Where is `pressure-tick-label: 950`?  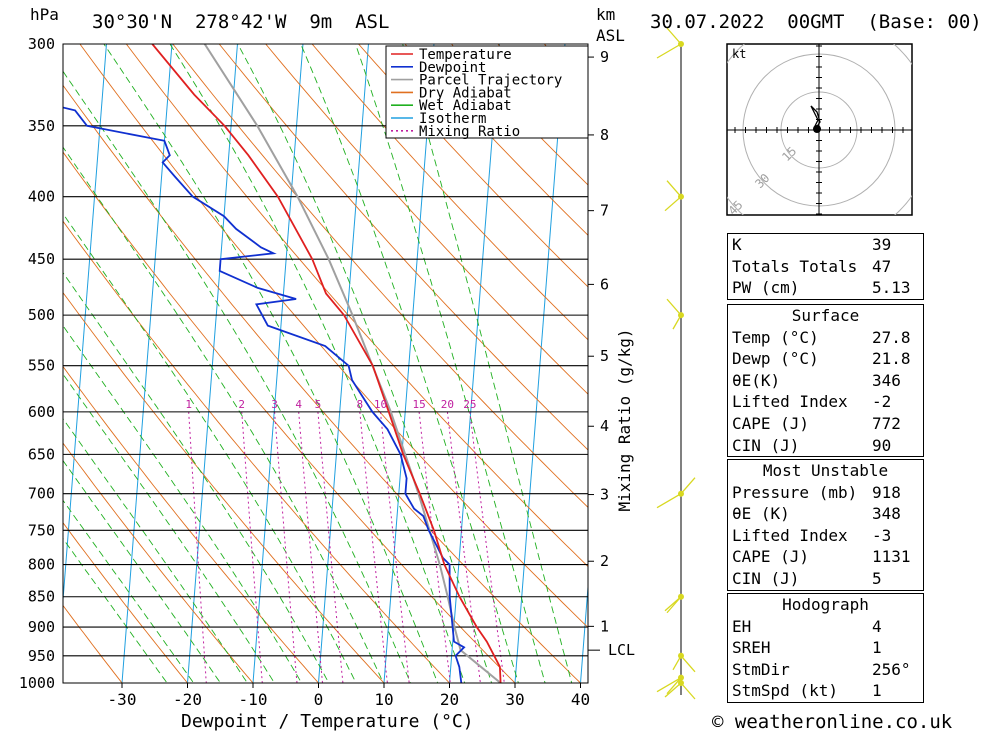
pressure-tick-label: 950 is located at coordinates (41, 656).